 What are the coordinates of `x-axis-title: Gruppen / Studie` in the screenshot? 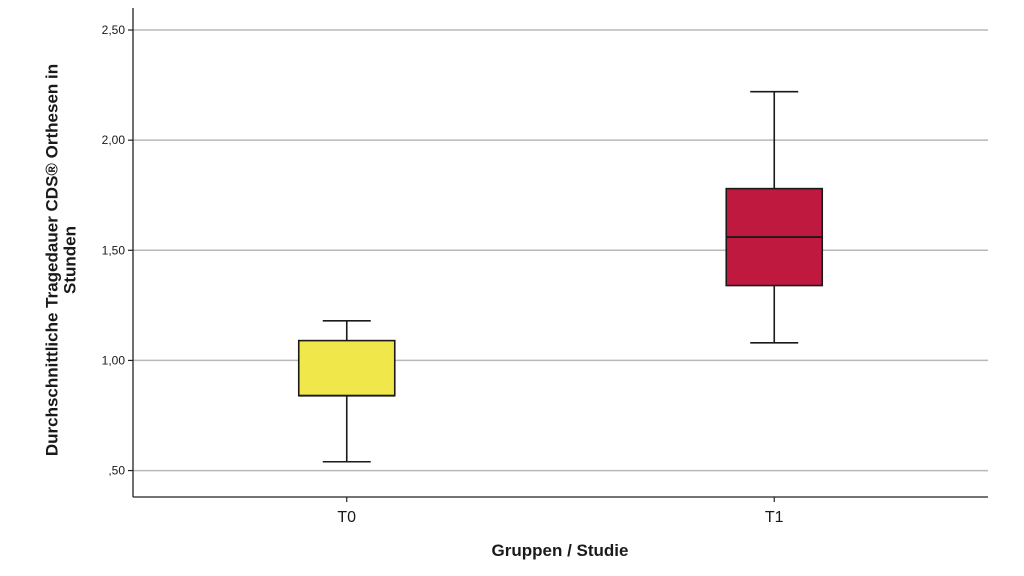 It's located at (560, 550).